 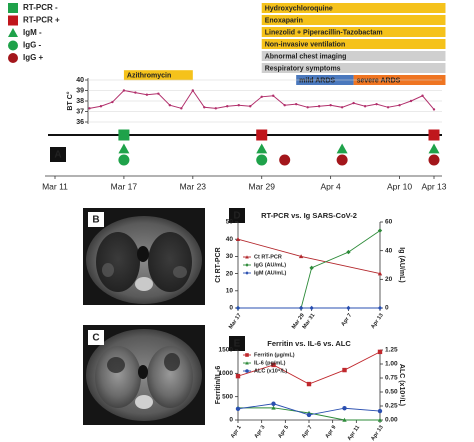 I want to click on chart-title: Ferritin vs. IL-6 vs. ALC, so click(x=309, y=343).